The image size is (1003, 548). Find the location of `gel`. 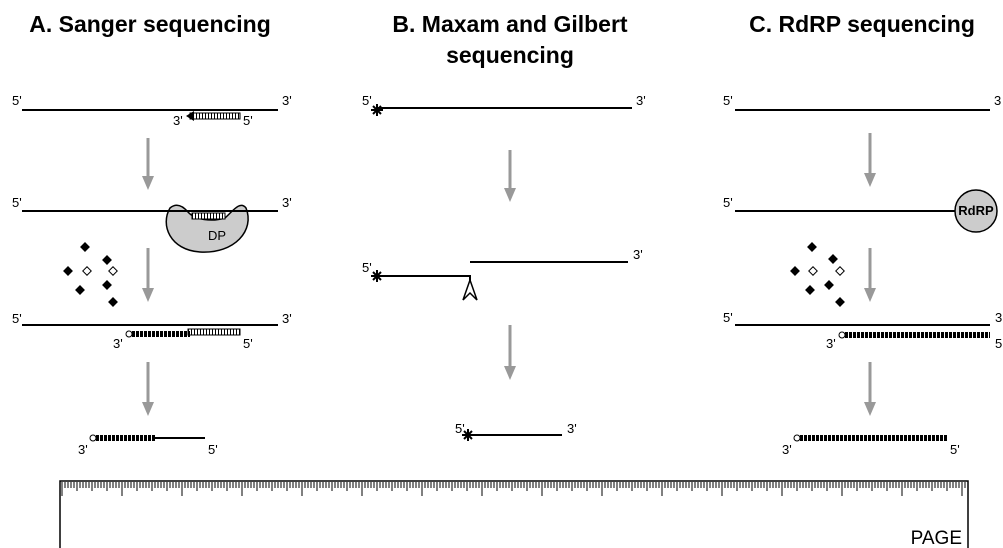

gel is located at coordinates (514, 514).